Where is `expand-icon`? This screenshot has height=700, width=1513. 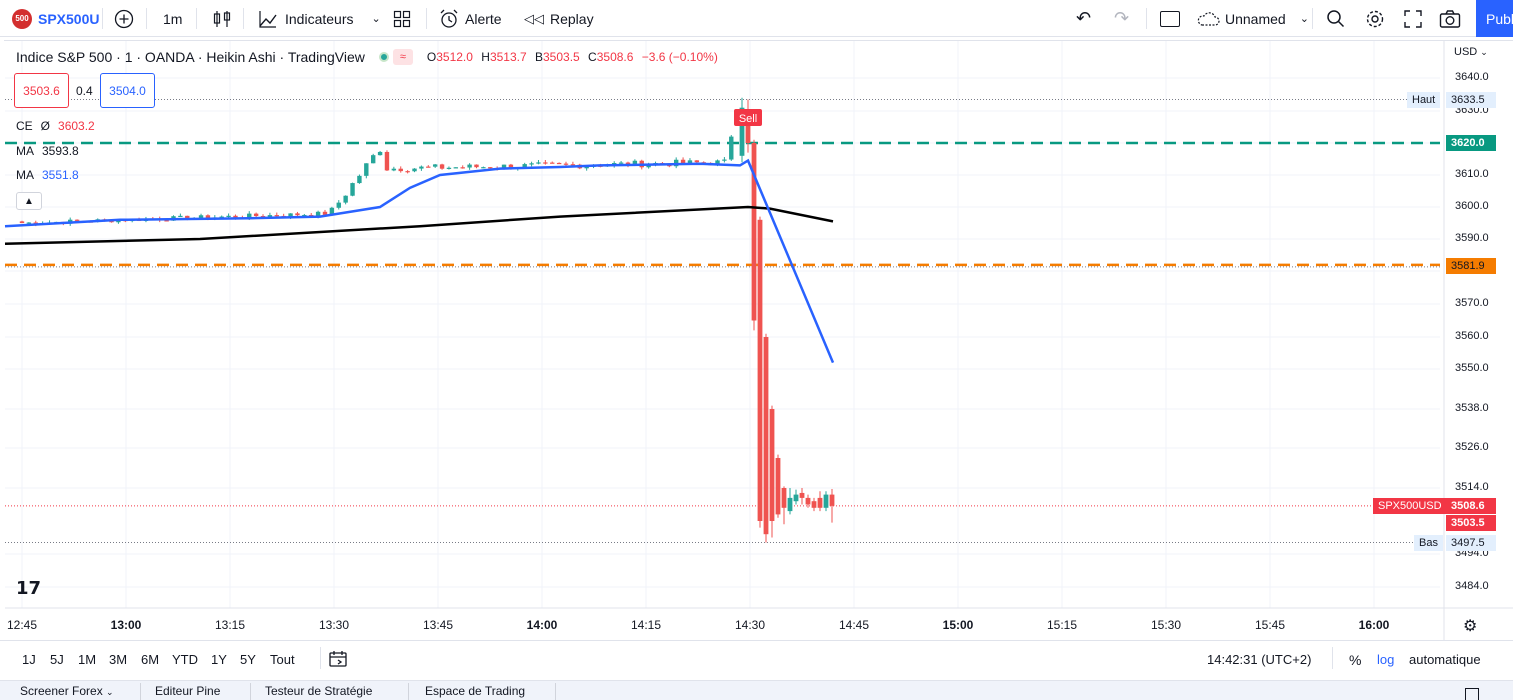
expand-icon is located at coordinates (1413, 18).